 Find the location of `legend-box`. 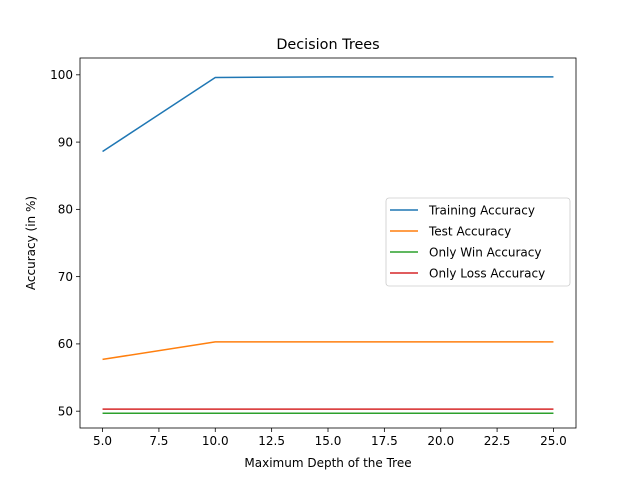

legend-box is located at coordinates (478, 242).